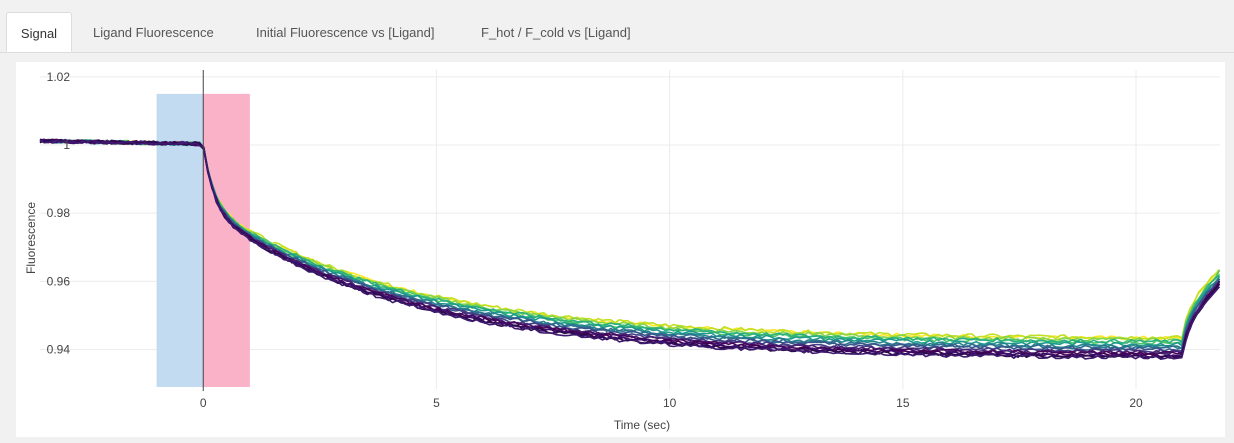 This screenshot has width=1234, height=443. Describe the element at coordinates (31, 238) in the screenshot. I see `y-axis-label: Fluorescence` at that location.